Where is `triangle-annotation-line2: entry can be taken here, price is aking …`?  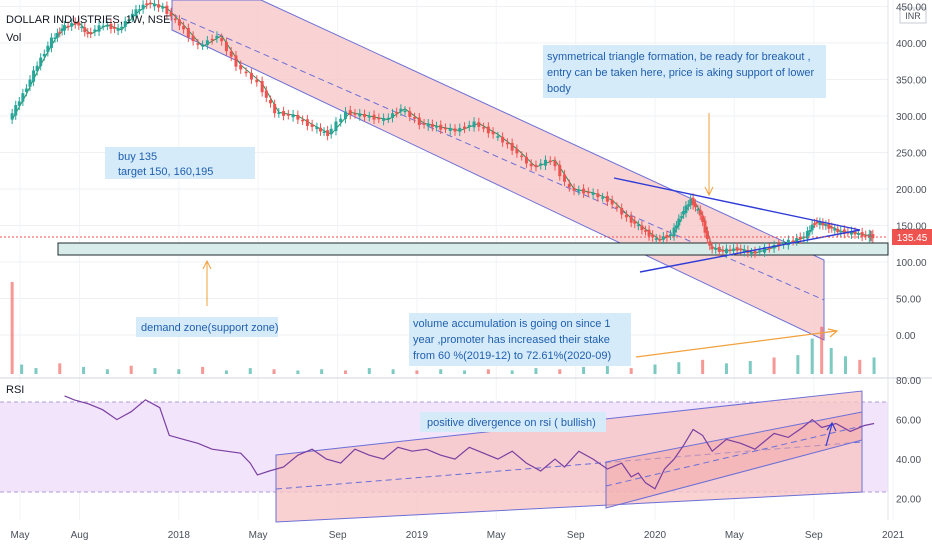 triangle-annotation-line2: entry can be taken here, price is aking … is located at coordinates (681, 73).